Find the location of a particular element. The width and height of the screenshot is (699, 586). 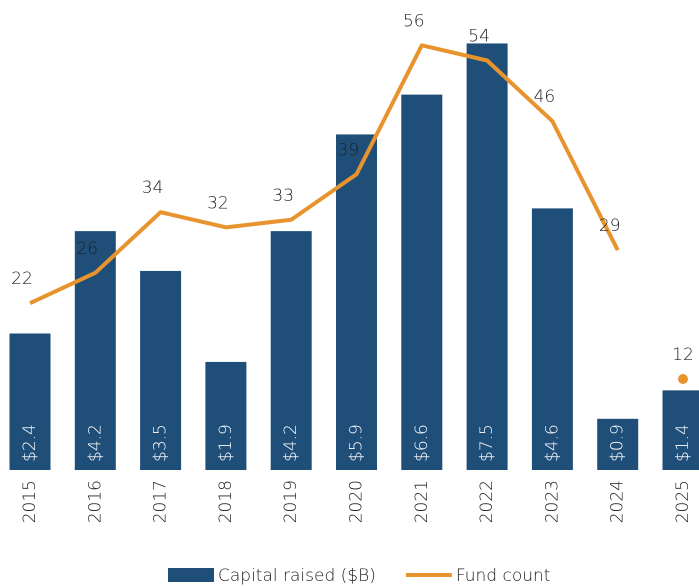

bar-label: $4.6 is located at coordinates (552, 443).